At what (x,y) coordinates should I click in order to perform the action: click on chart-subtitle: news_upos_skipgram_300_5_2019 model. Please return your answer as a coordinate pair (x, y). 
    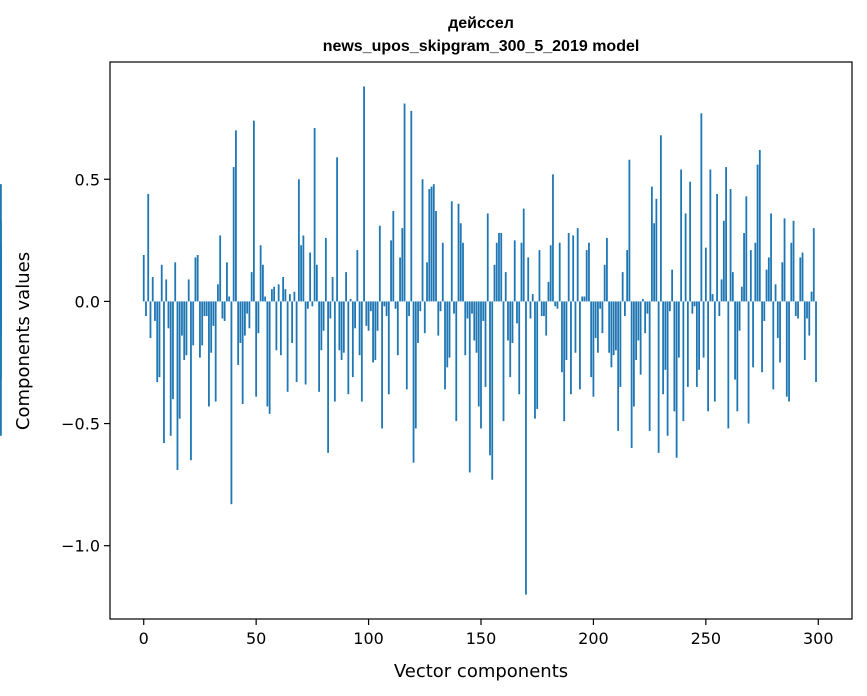
    Looking at the image, I should click on (481, 46).